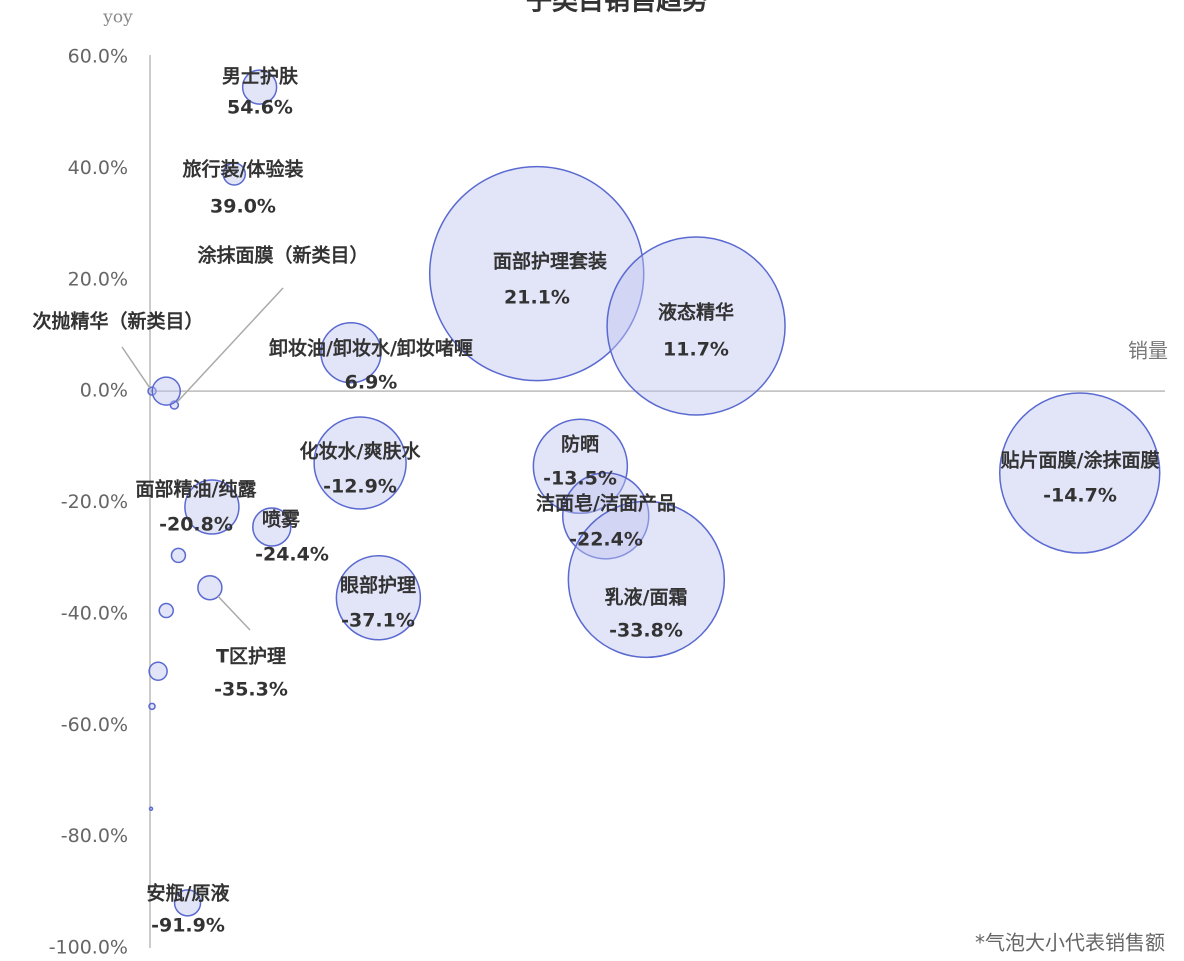  Describe the element at coordinates (196, 525) in the screenshot. I see `value-label: -20.8%` at that location.